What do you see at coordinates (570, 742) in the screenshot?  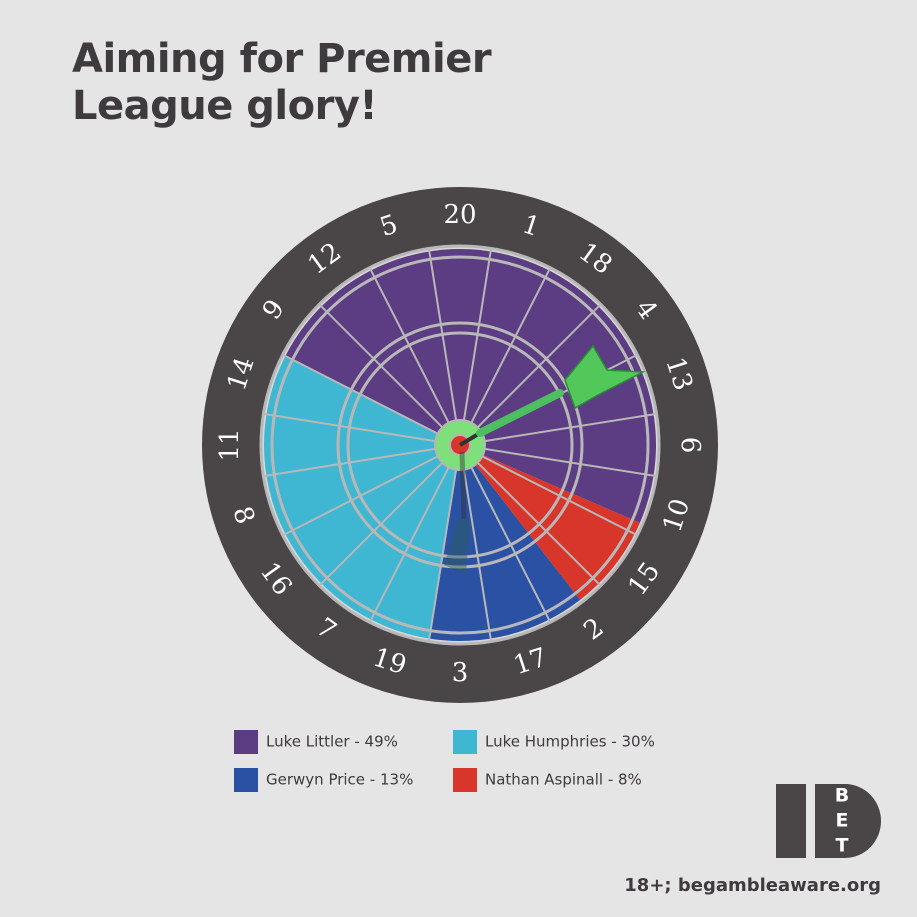 I see `legend-label: Luke Humphries - 30%` at bounding box center [570, 742].